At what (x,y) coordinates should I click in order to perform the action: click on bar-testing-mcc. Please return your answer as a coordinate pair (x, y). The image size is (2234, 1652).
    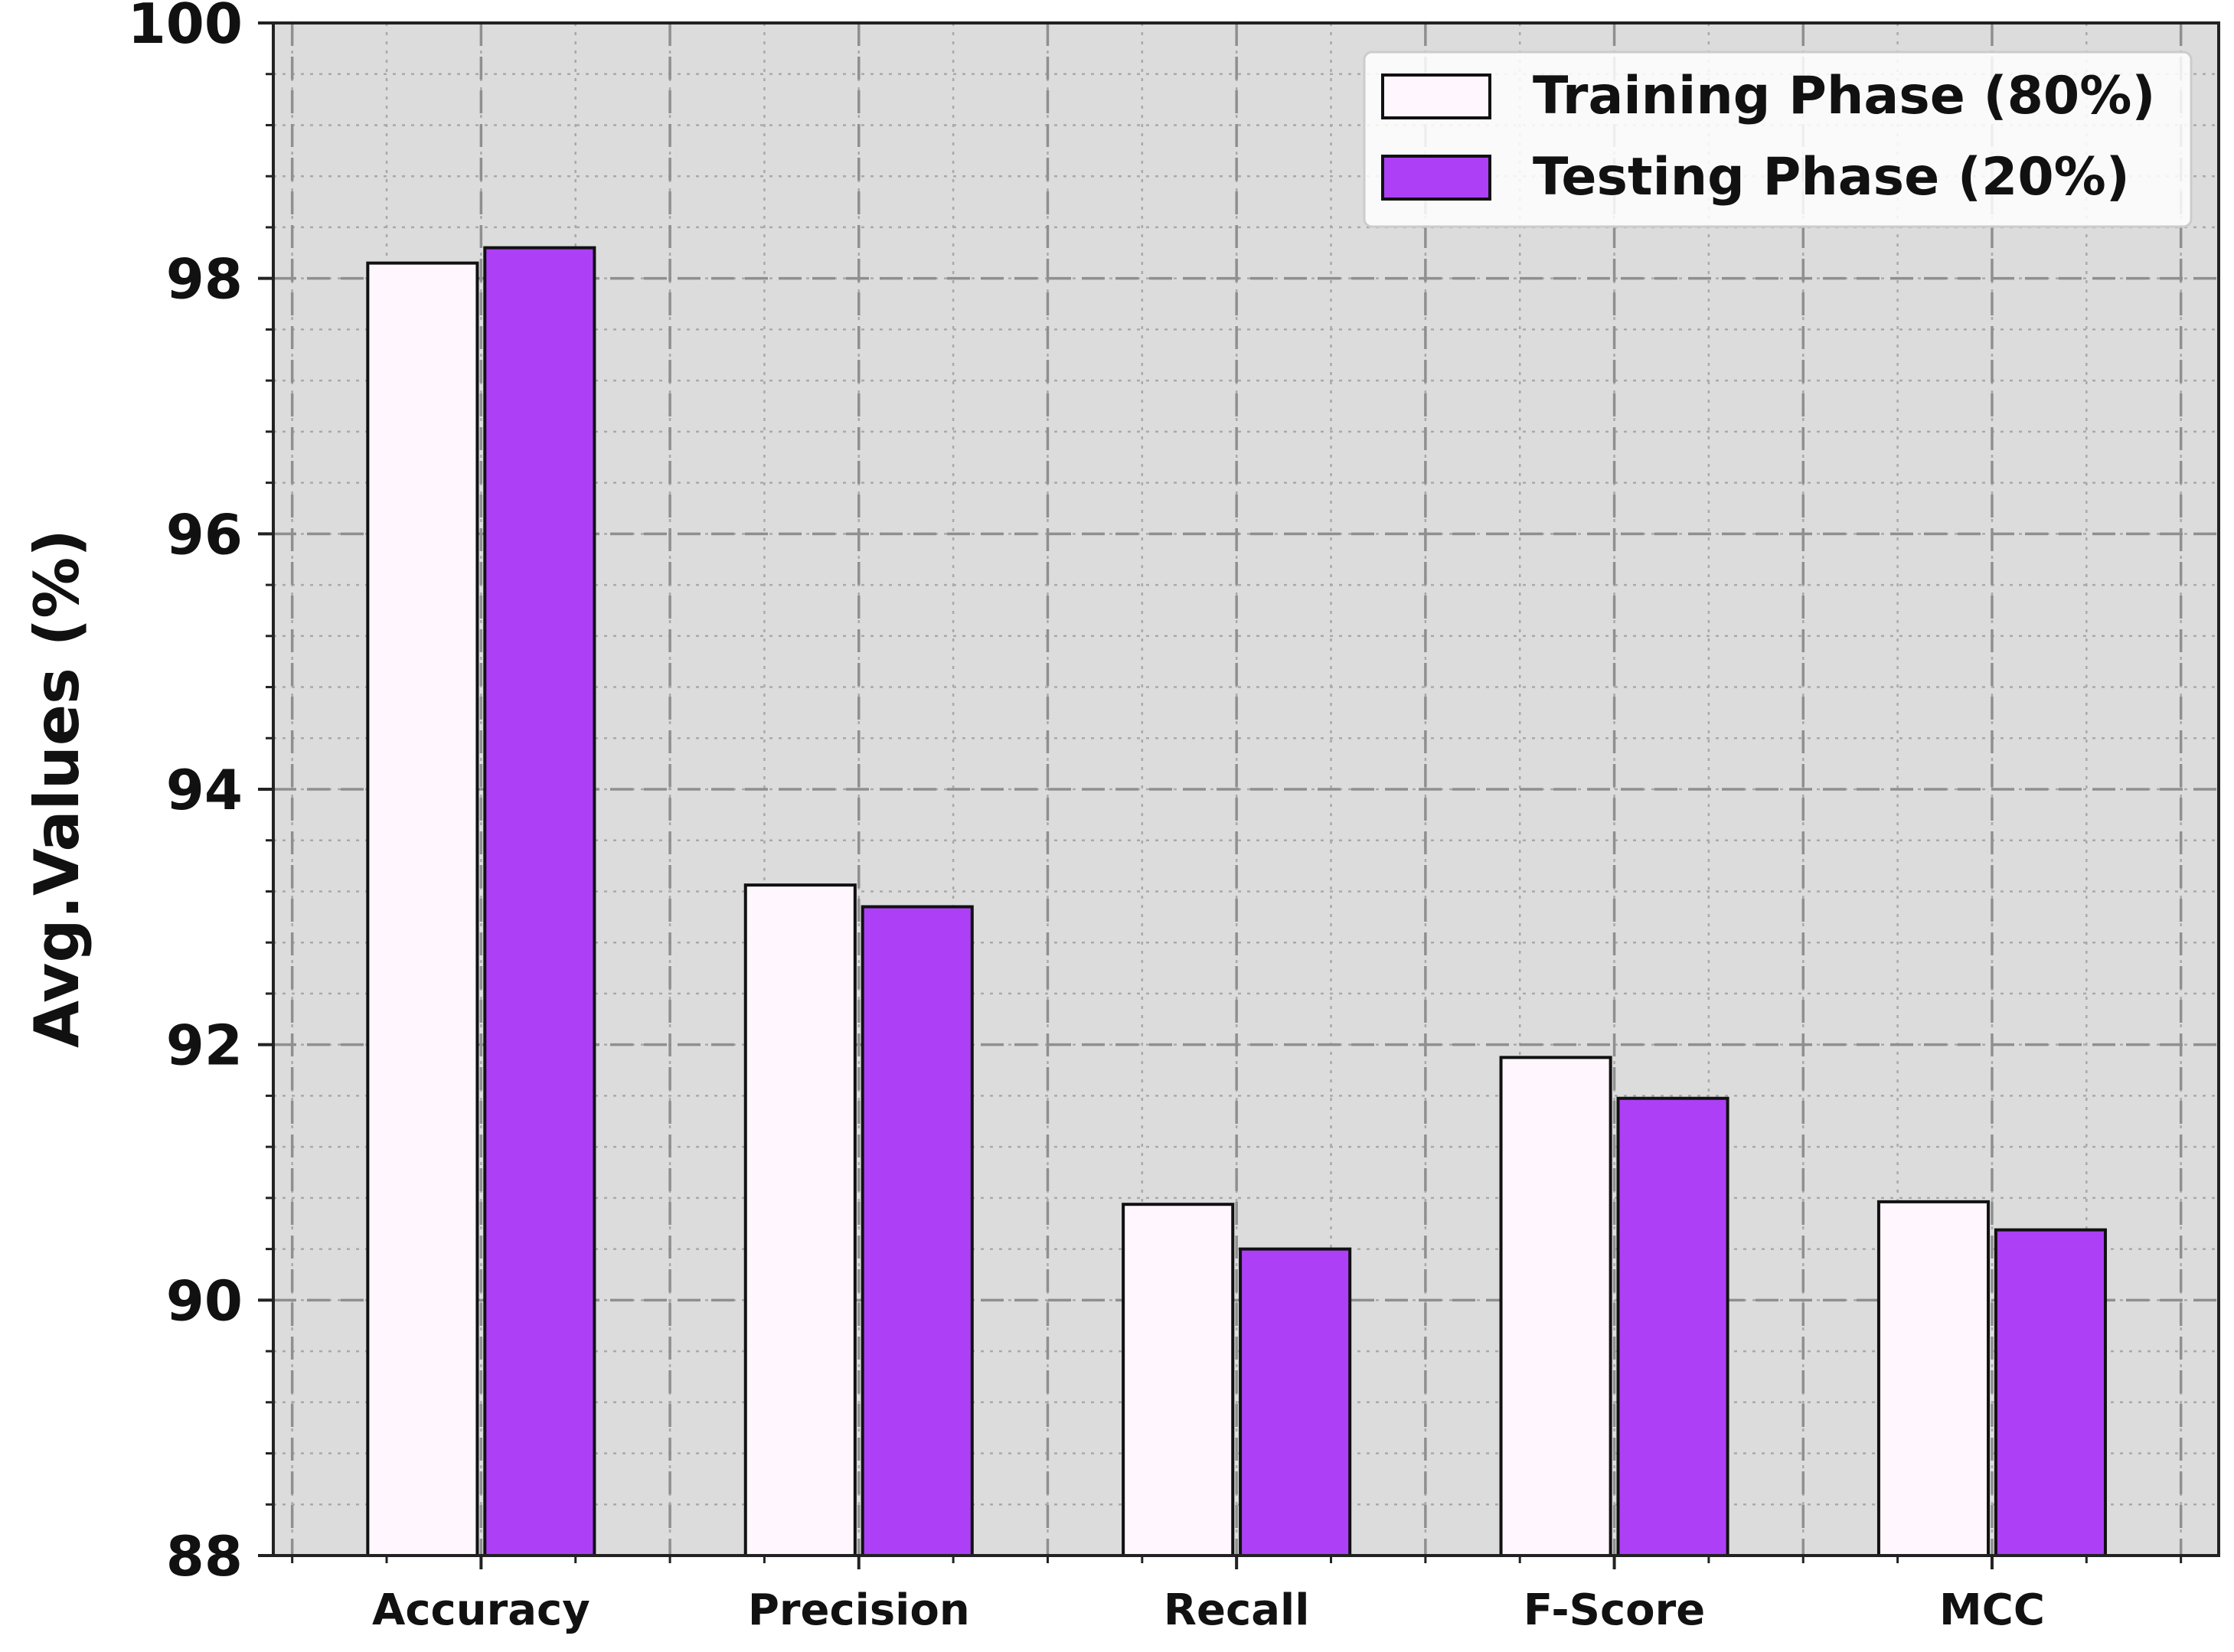
    Looking at the image, I should click on (2051, 1393).